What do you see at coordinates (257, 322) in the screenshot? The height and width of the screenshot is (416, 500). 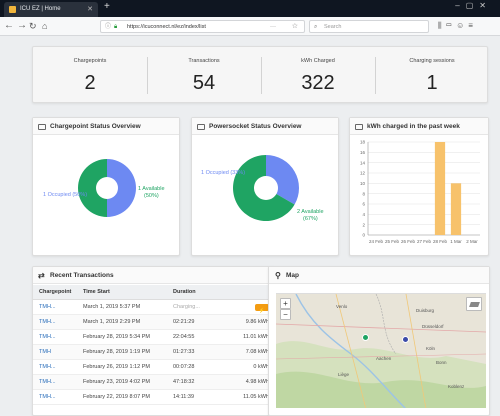 I see `cell-energy: 9.86 kWh` at bounding box center [257, 322].